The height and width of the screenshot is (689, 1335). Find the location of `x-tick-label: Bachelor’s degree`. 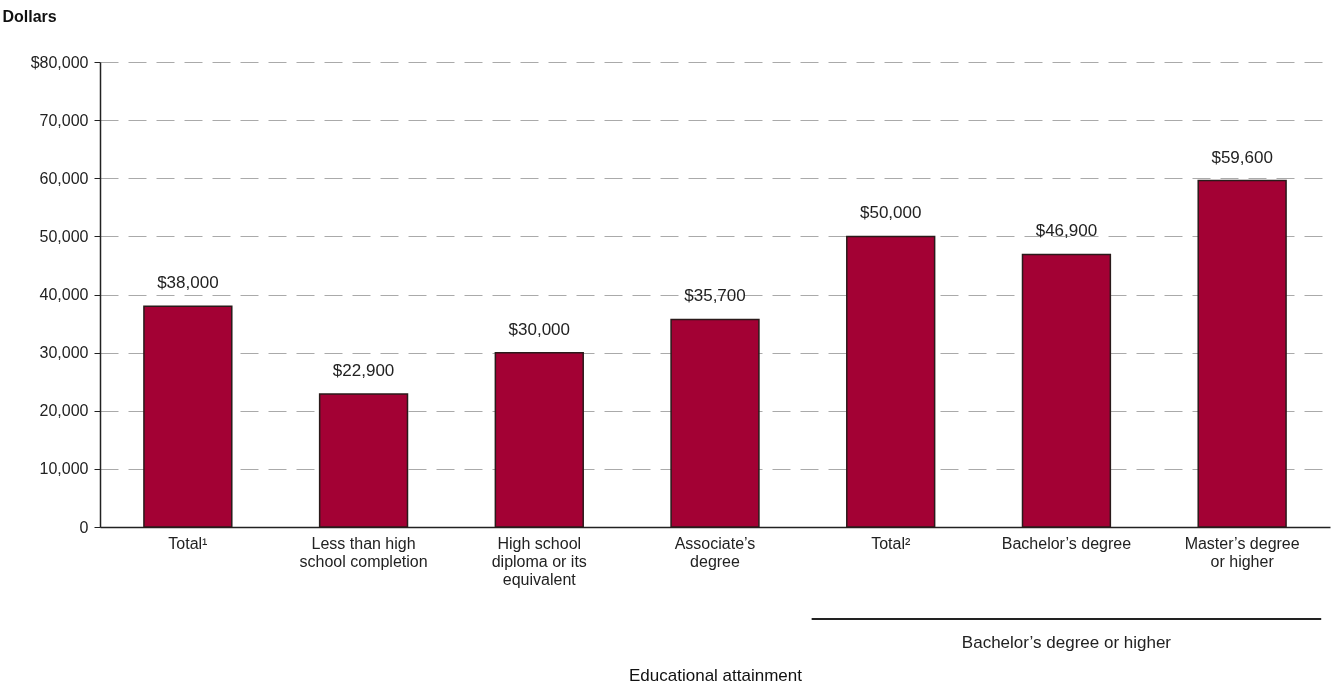

x-tick-label: Bachelor’s degree is located at coordinates (1066, 543).